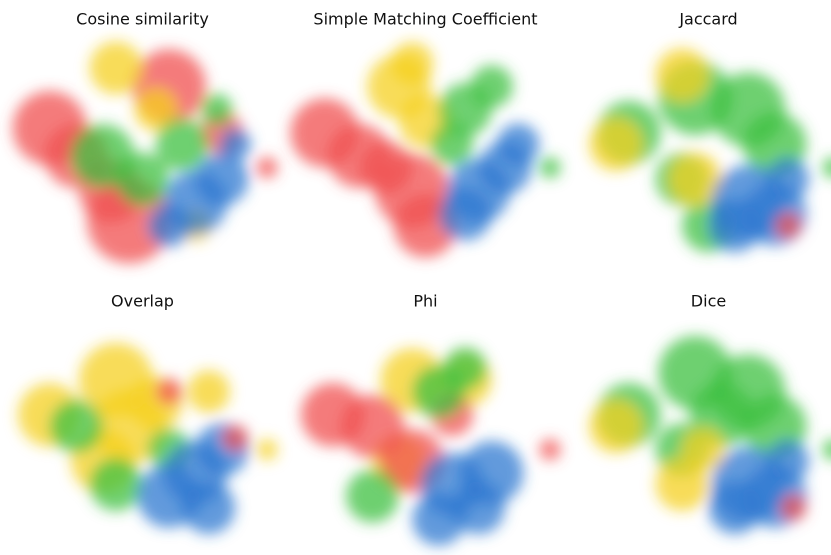  Describe the element at coordinates (425, 19) in the screenshot. I see `chart-title: Simple Matching Coefficient` at that location.